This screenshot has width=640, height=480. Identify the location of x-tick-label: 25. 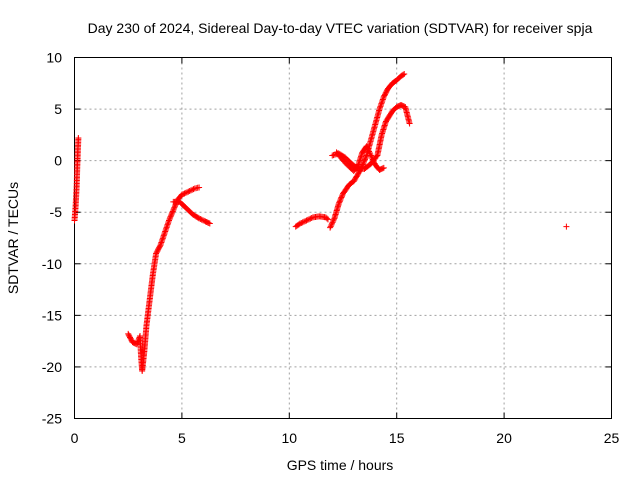
(612, 438).